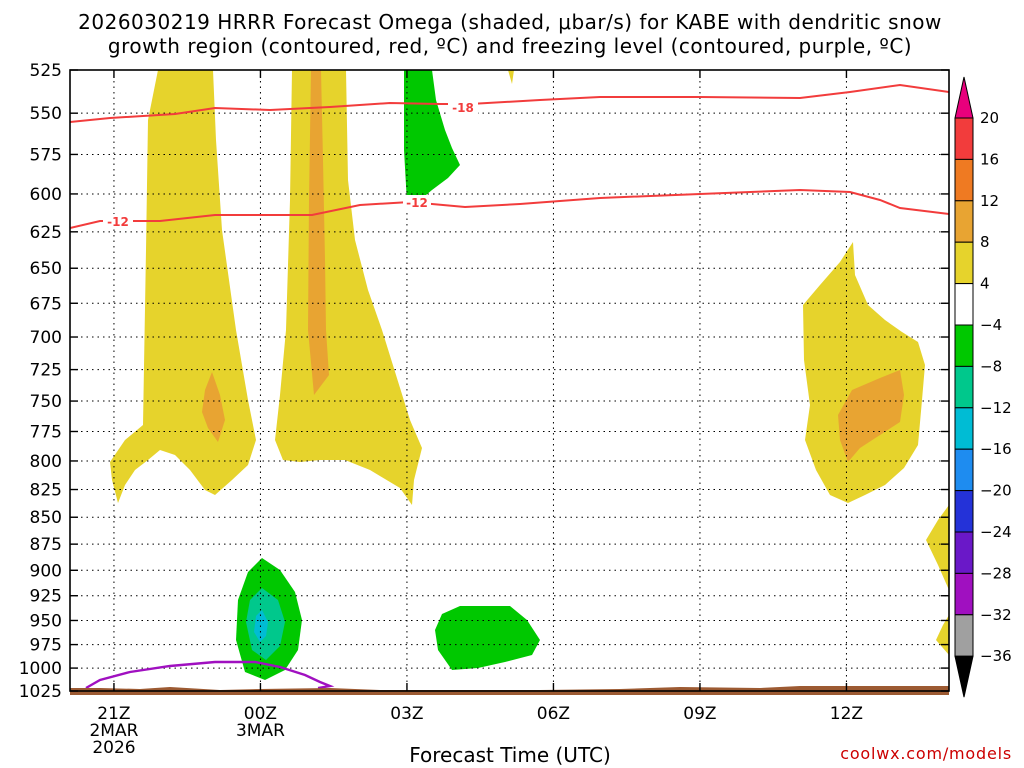 The height and width of the screenshot is (768, 1024). I want to click on colorbar-label: −28, so click(996, 573).